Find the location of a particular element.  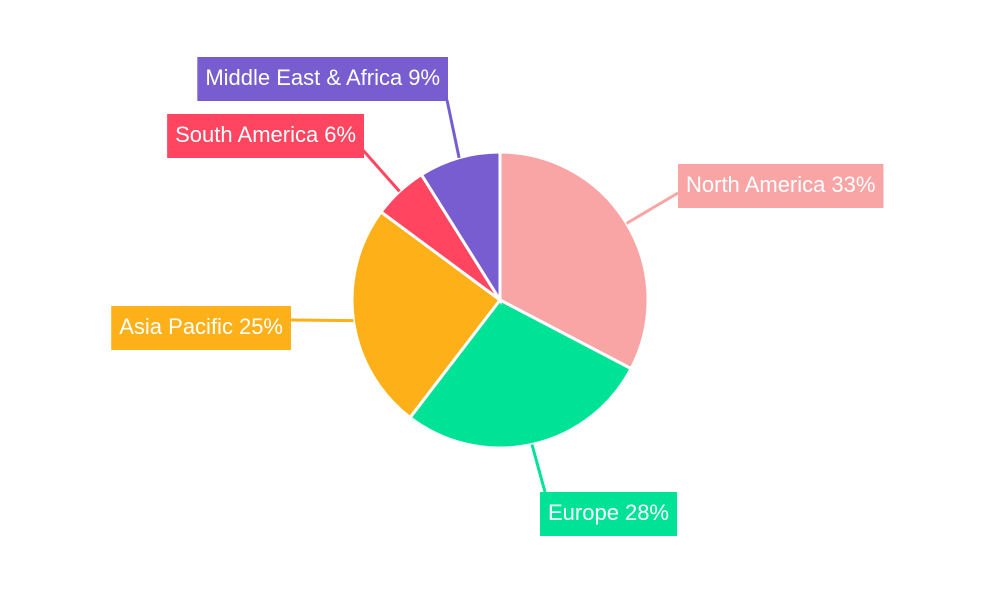

label-text: North America 33% is located at coordinates (780, 184).